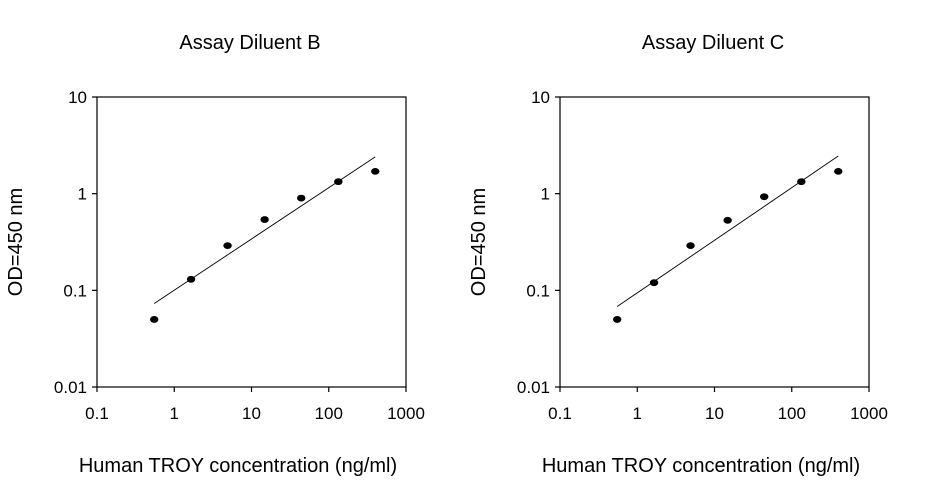 This screenshot has height=480, width=926. I want to click on chart-title: Assay Diluent B, so click(249, 43).